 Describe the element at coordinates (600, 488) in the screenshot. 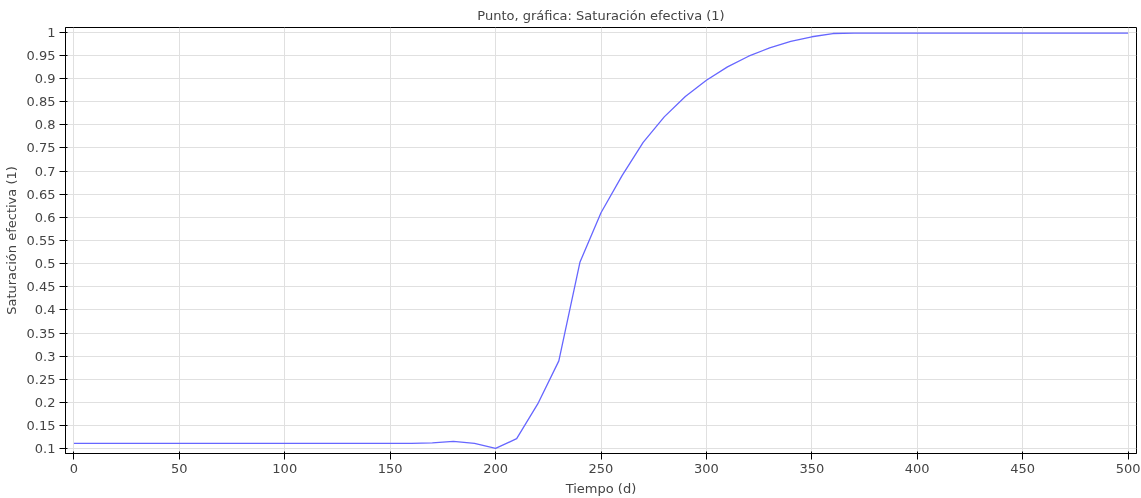

I see `x-axis-title: Tiempo (d)` at that location.